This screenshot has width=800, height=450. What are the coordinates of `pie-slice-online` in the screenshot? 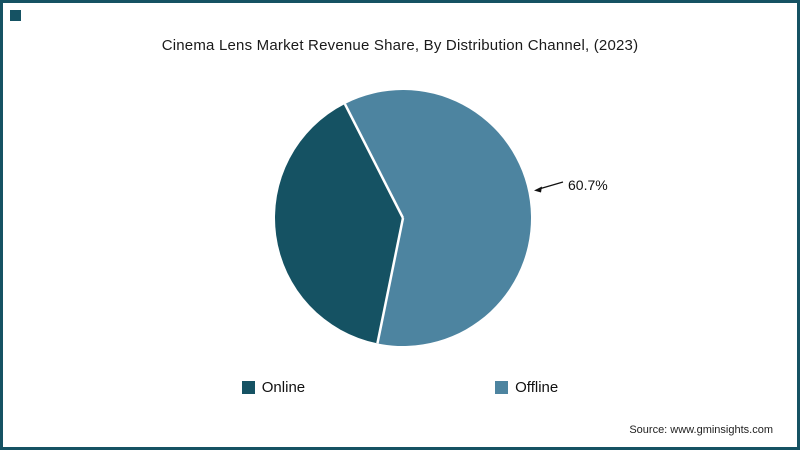 It's located at (339, 223).